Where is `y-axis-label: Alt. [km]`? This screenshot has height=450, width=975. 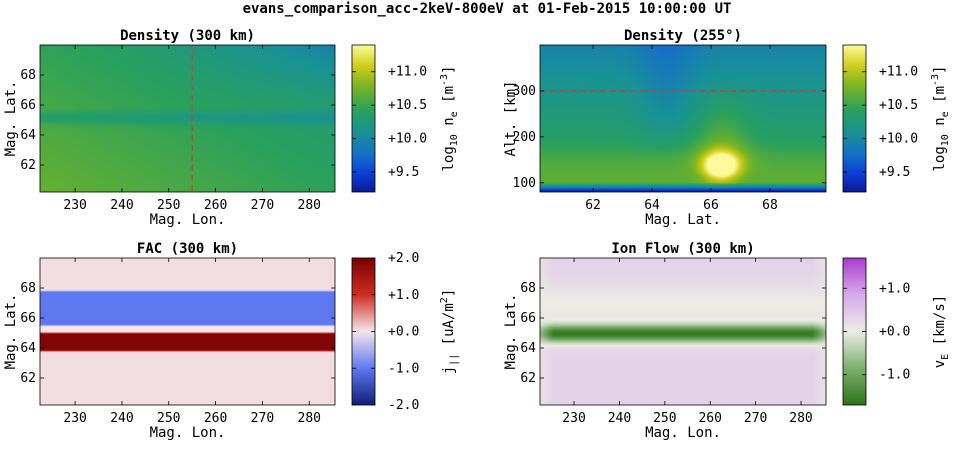
y-axis-label: Alt. [km] is located at coordinates (511, 119).